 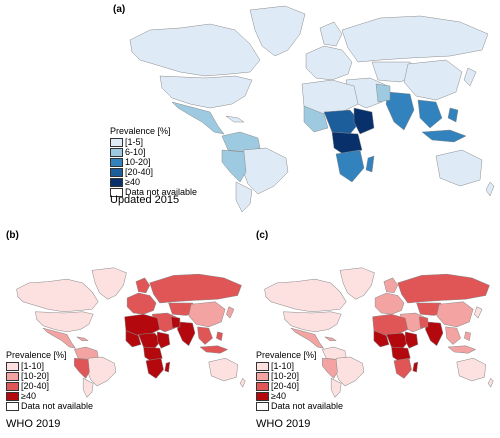 I want to click on world-map-b, so click(x=131, y=332).